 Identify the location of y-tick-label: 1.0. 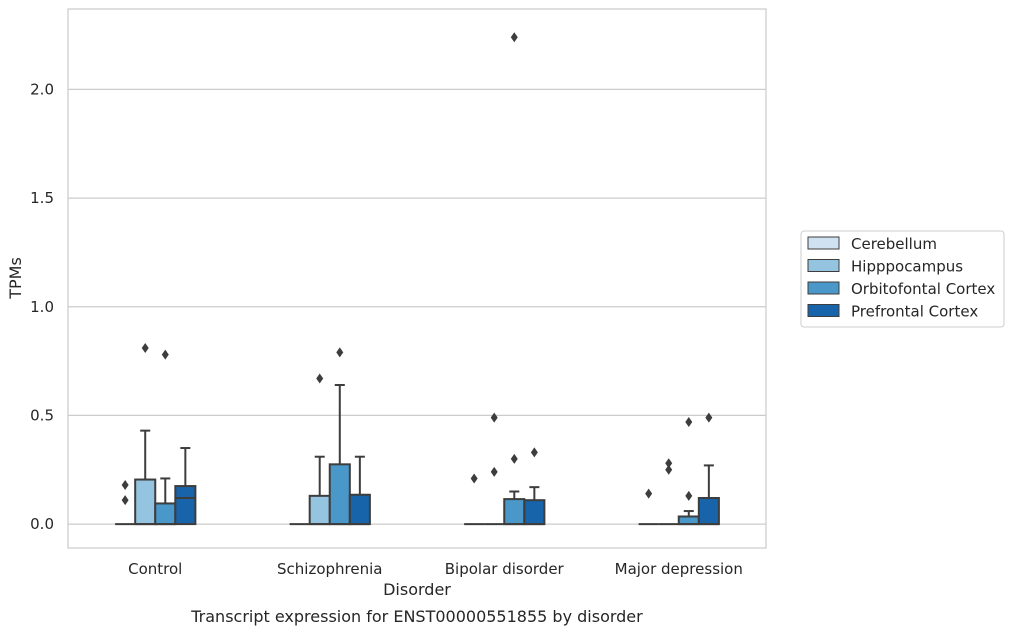
(42, 307).